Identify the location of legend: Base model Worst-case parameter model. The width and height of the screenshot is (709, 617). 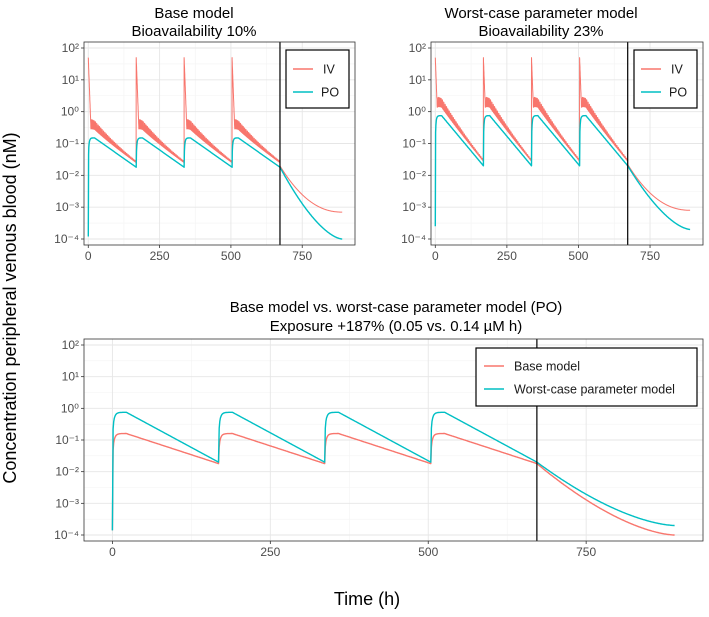
(586, 377).